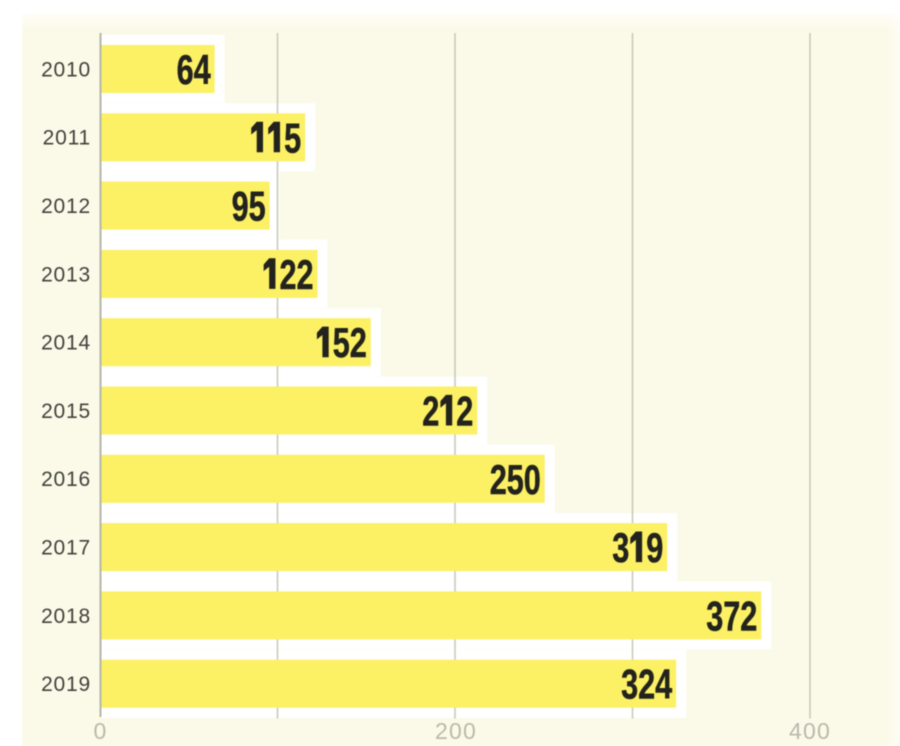  Describe the element at coordinates (66, 684) in the screenshot. I see `svg-text: 2019` at that location.